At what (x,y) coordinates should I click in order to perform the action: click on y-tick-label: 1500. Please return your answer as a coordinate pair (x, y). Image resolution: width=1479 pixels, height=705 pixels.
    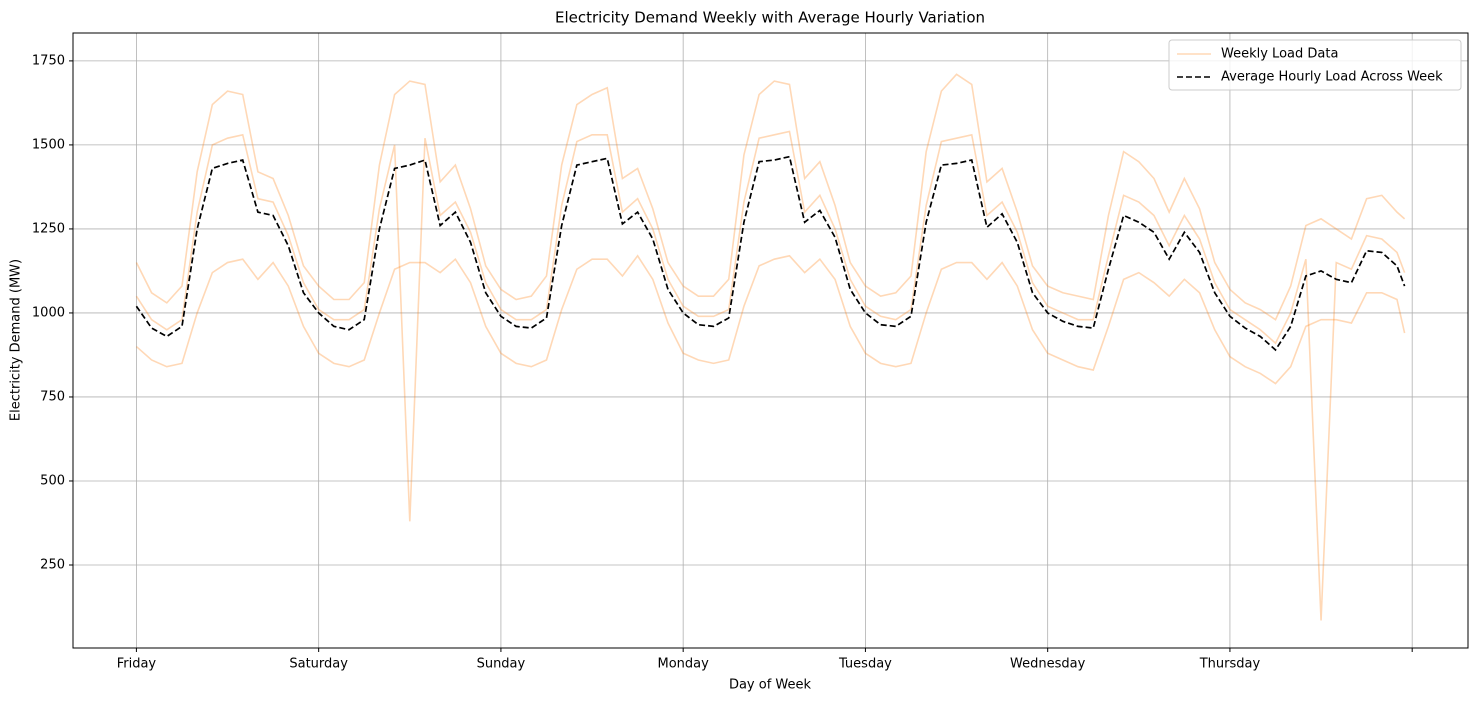
    Looking at the image, I should click on (48, 144).